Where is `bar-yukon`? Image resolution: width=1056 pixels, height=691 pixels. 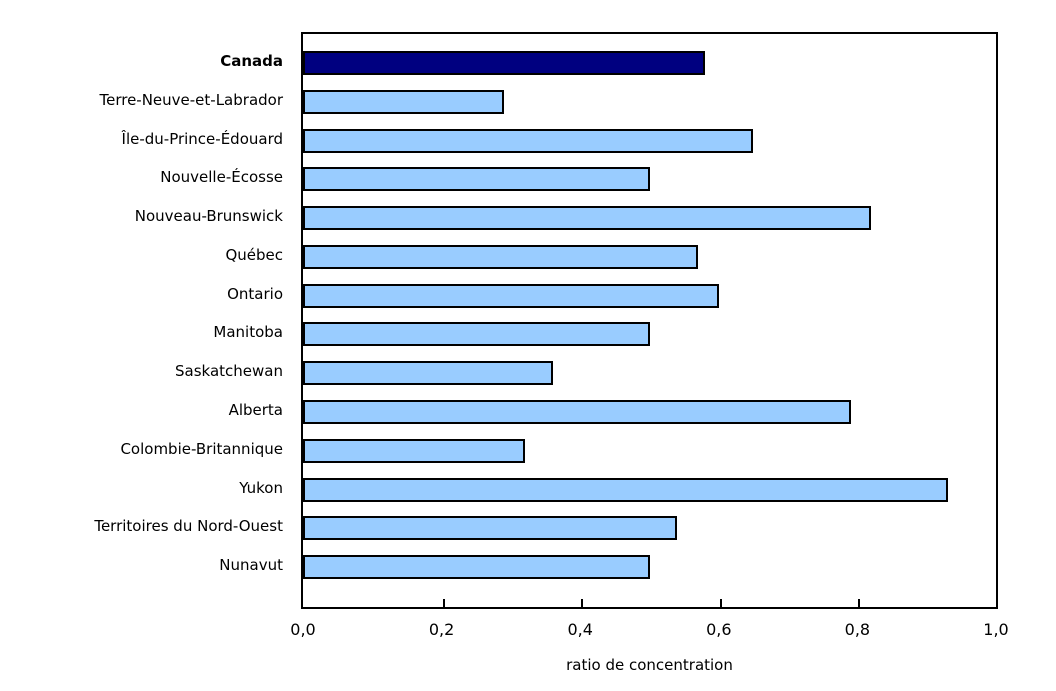
bar-yukon is located at coordinates (625, 489).